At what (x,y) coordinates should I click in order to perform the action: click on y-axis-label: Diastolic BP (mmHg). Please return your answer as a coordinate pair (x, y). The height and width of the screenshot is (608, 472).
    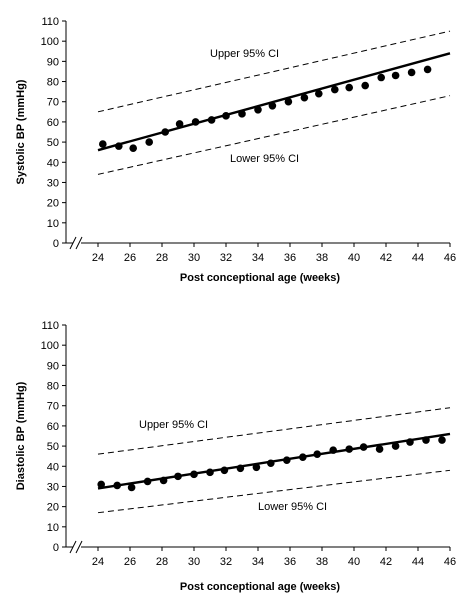
    Looking at the image, I should click on (21, 435).